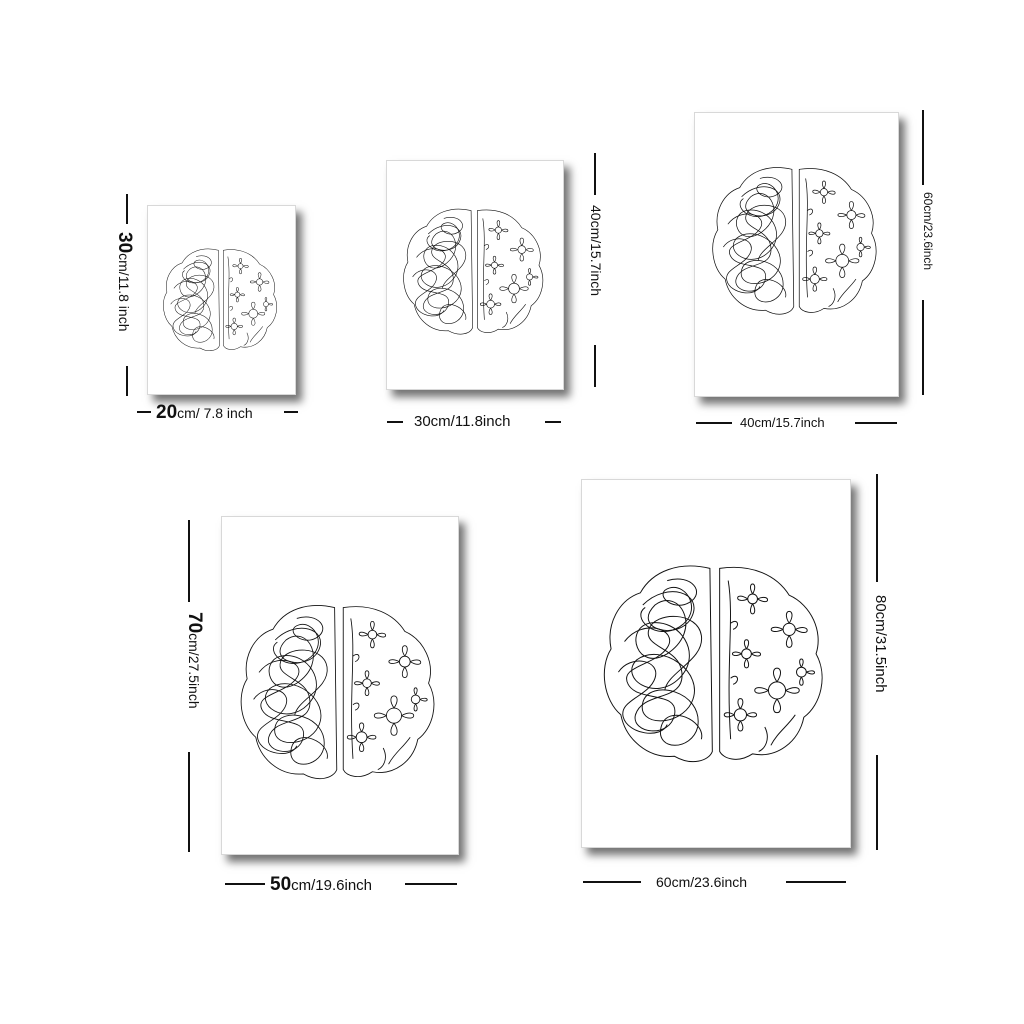 The image size is (1024, 1024). Describe the element at coordinates (462, 421) in the screenshot. I see `width-label-30: 30cm/11.8inch` at that location.